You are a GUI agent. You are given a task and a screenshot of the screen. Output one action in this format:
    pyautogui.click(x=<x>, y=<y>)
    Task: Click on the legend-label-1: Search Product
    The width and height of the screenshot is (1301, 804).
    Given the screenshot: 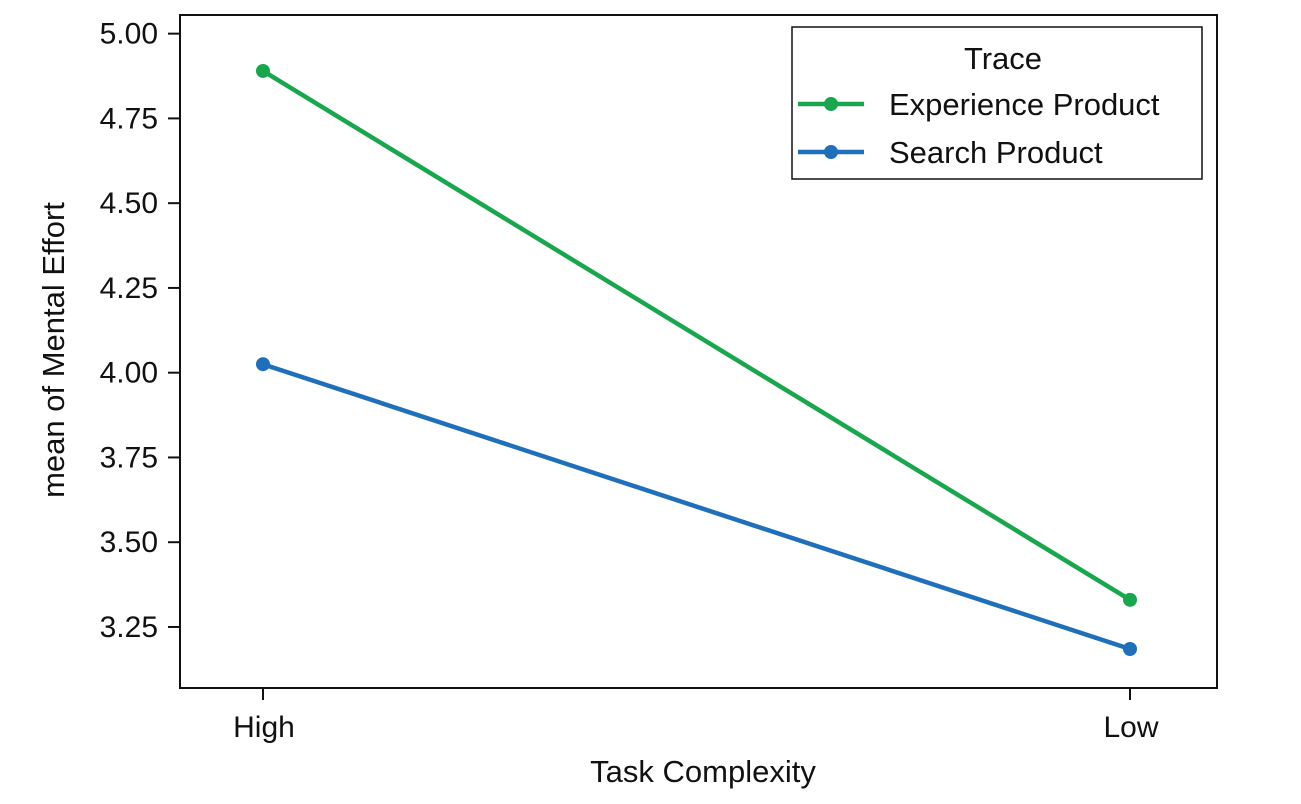 What is the action you would take?
    pyautogui.click(x=996, y=152)
    